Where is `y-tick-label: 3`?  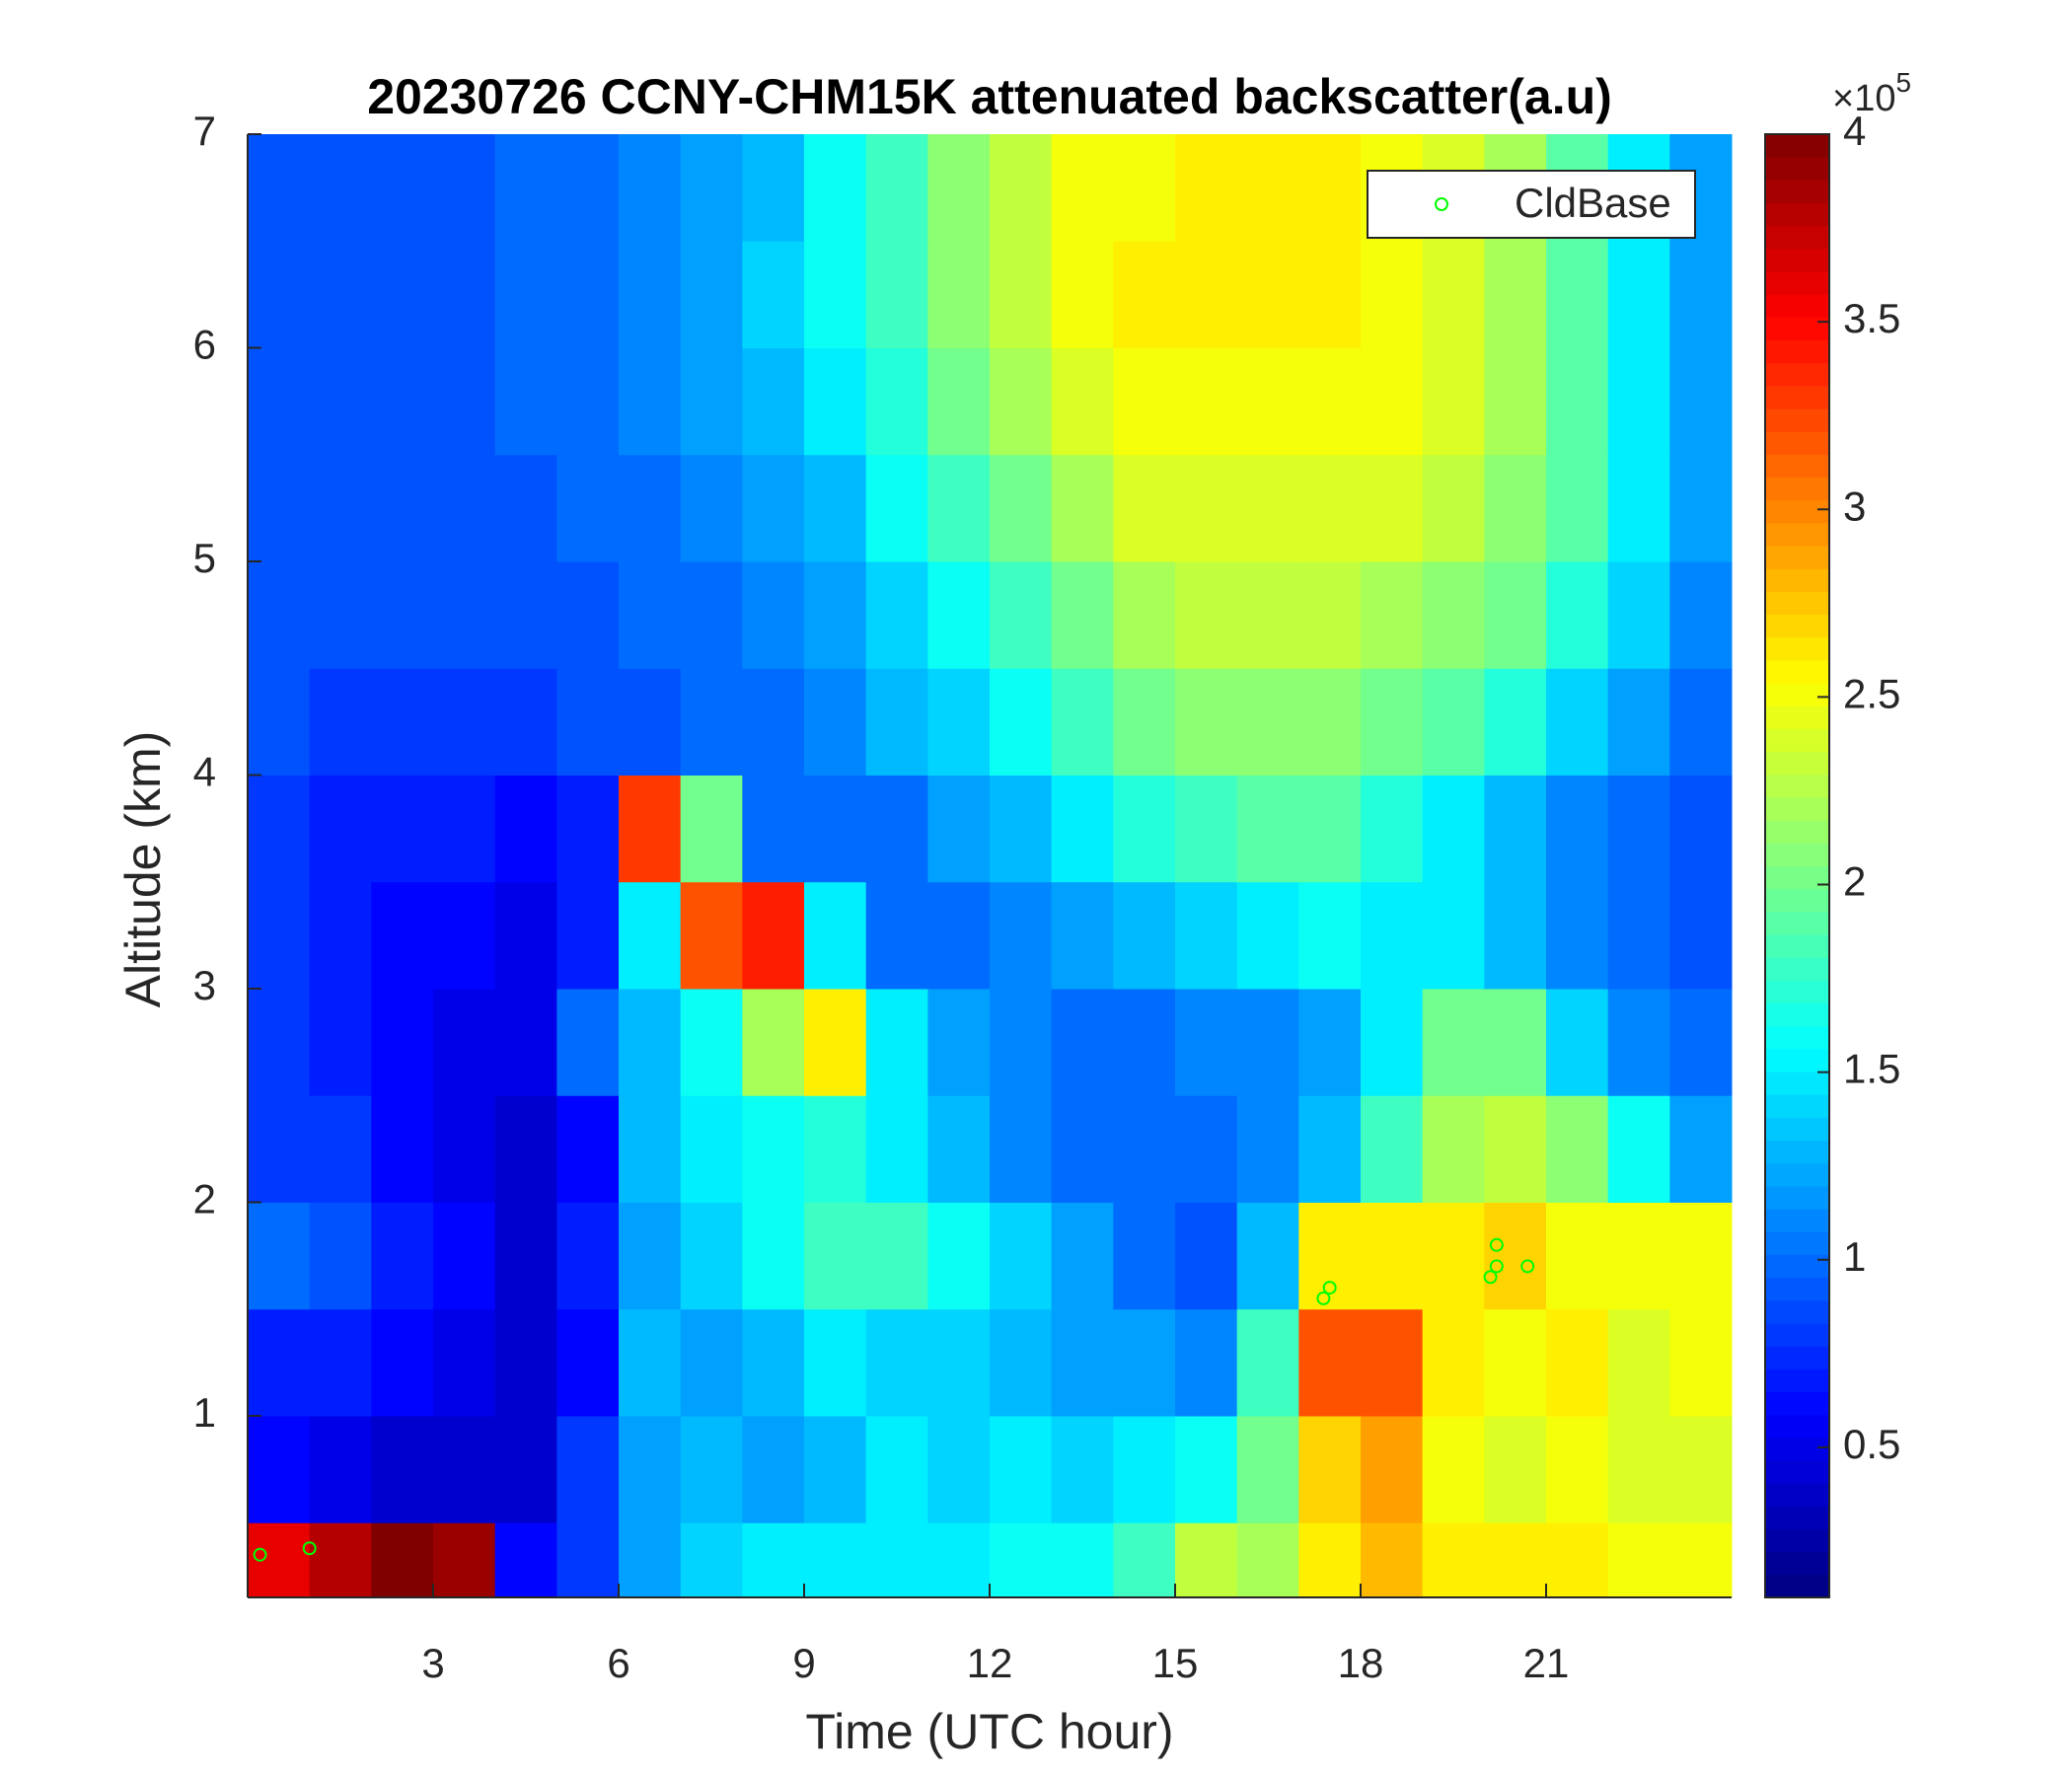 y-tick-label: 3 is located at coordinates (205, 985).